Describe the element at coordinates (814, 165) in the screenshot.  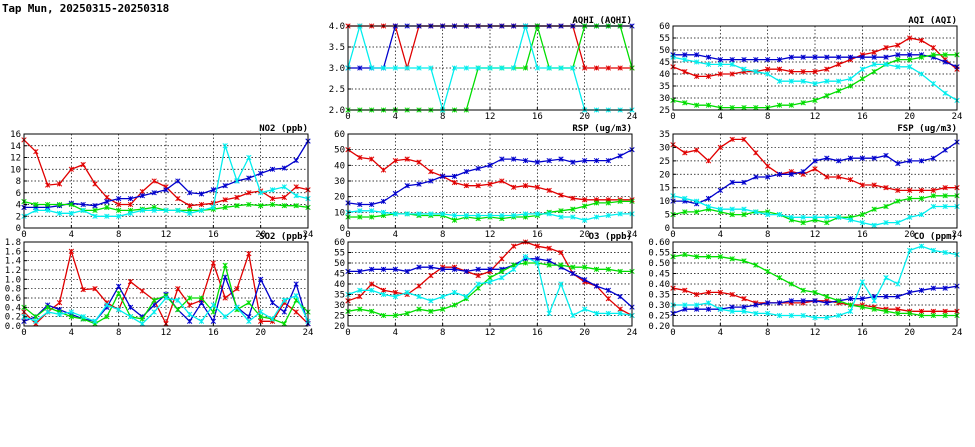
I see `series-line-red` at that location.